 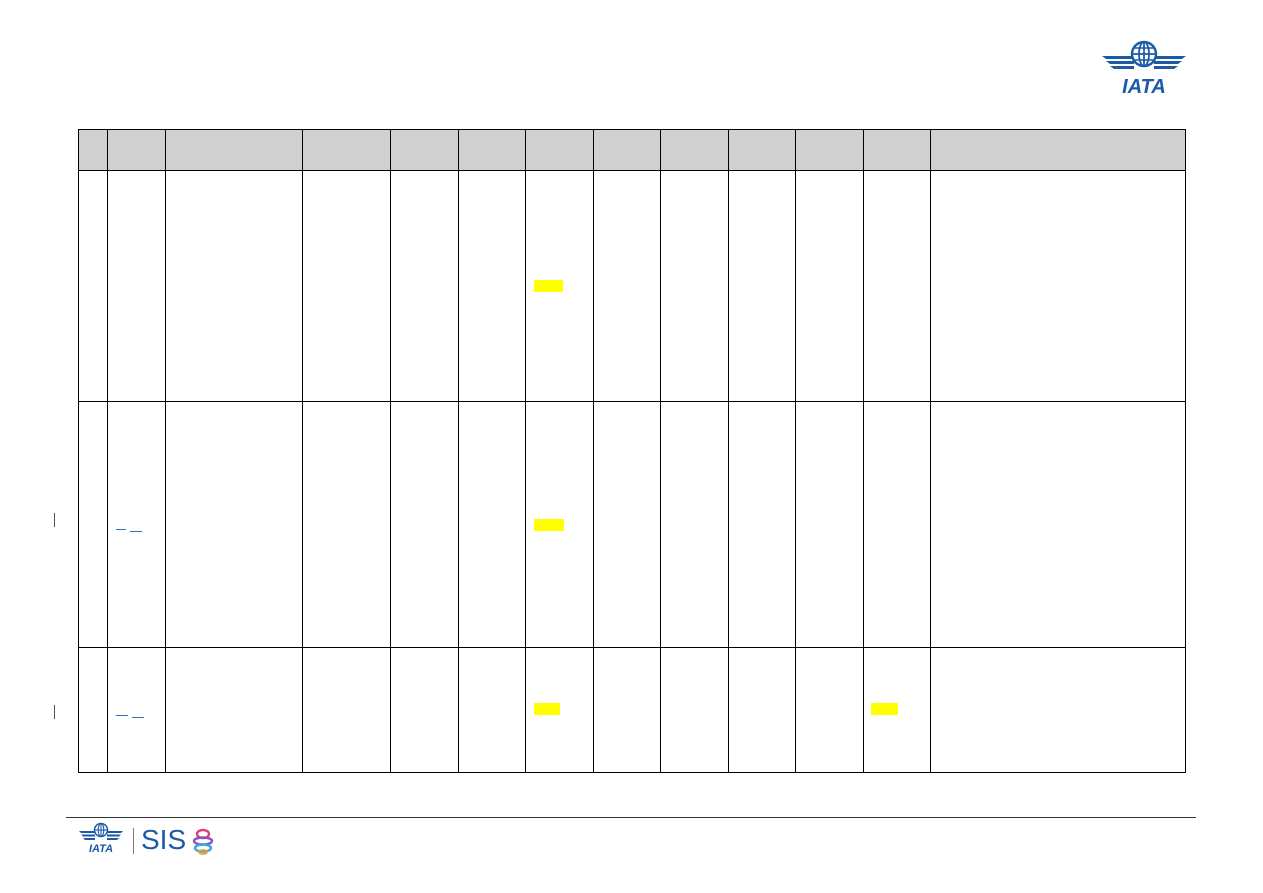 I want to click on sis-swirl-icon, so click(x=203, y=841).